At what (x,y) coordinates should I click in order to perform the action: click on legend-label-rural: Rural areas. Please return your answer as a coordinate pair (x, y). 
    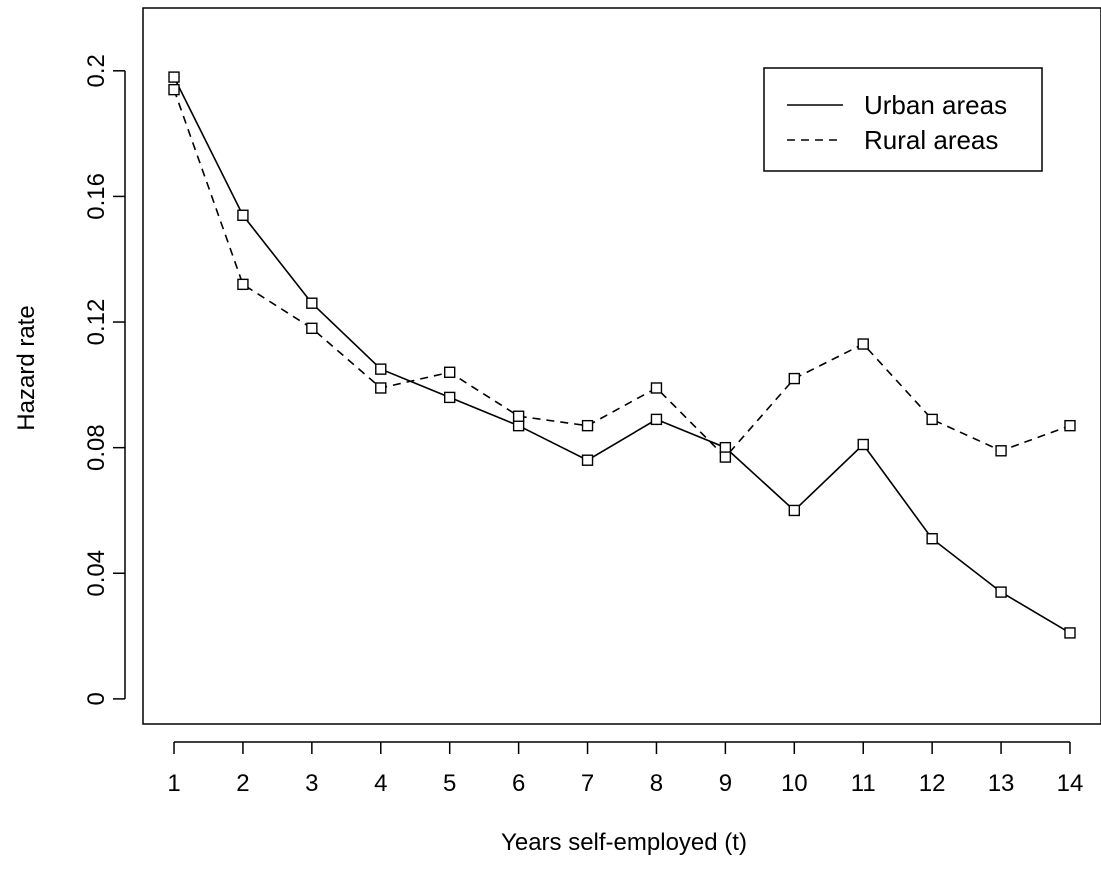
    Looking at the image, I should click on (931, 140).